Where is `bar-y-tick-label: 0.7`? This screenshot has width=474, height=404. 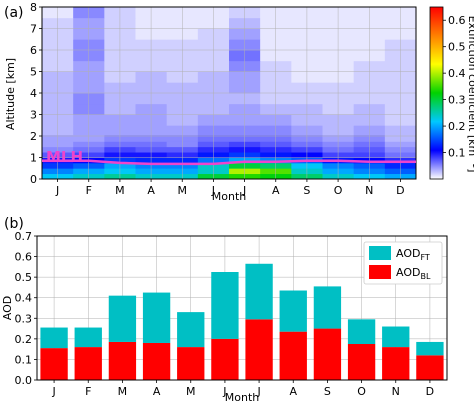 bar-y-tick-label: 0.7 is located at coordinates (24, 236).